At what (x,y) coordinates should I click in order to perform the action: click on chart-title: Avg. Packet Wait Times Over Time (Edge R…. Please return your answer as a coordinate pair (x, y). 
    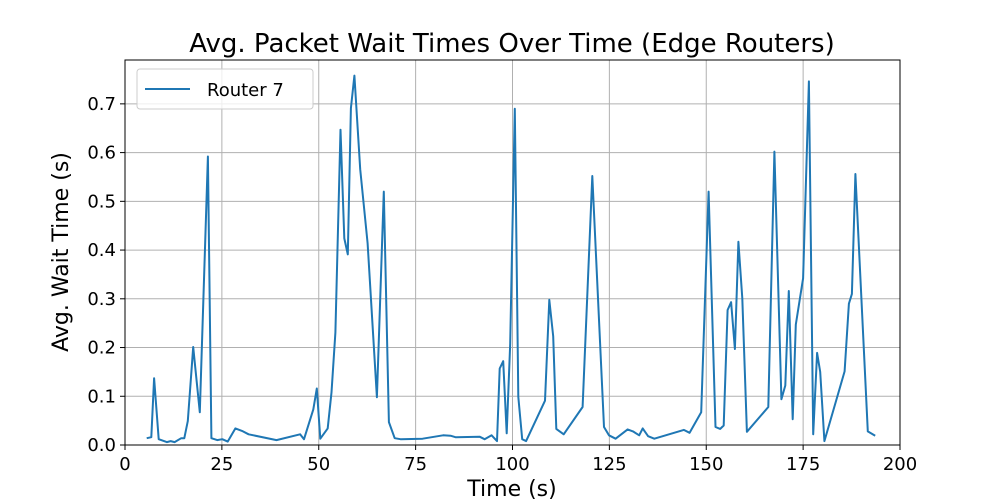
    Looking at the image, I should click on (512, 44).